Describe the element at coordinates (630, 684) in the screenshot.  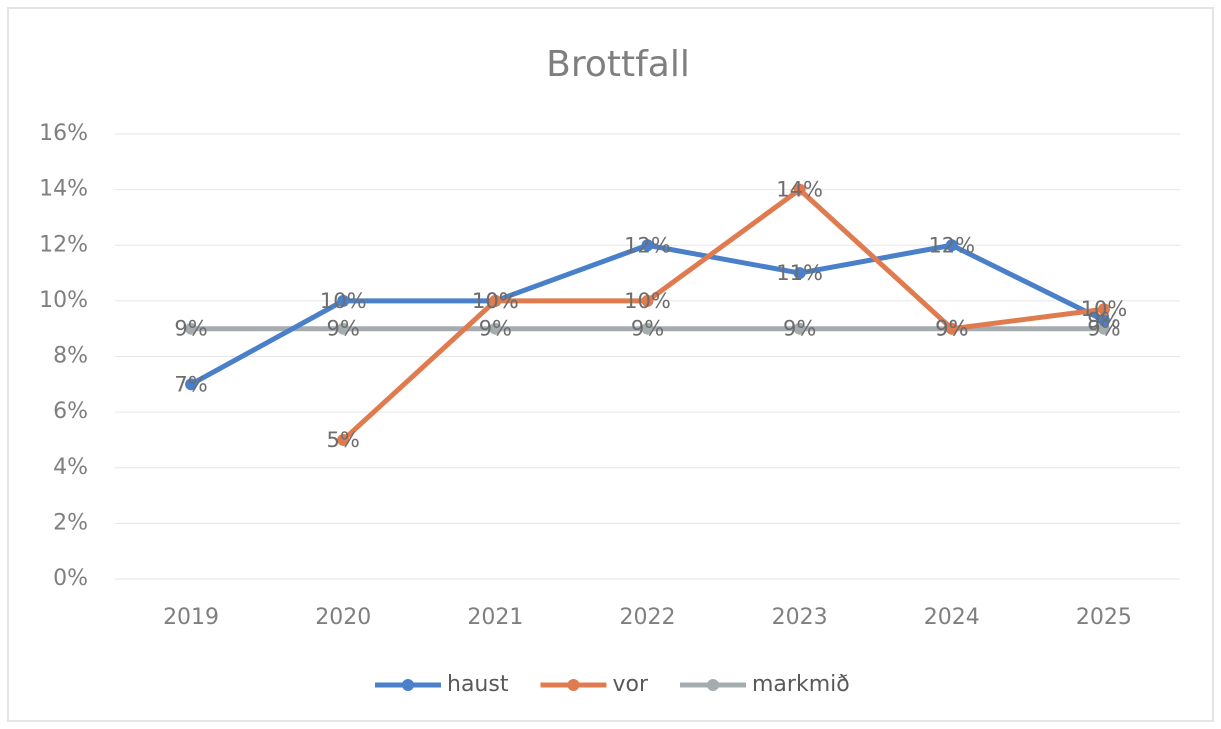
I see `legend-label: vor` at that location.